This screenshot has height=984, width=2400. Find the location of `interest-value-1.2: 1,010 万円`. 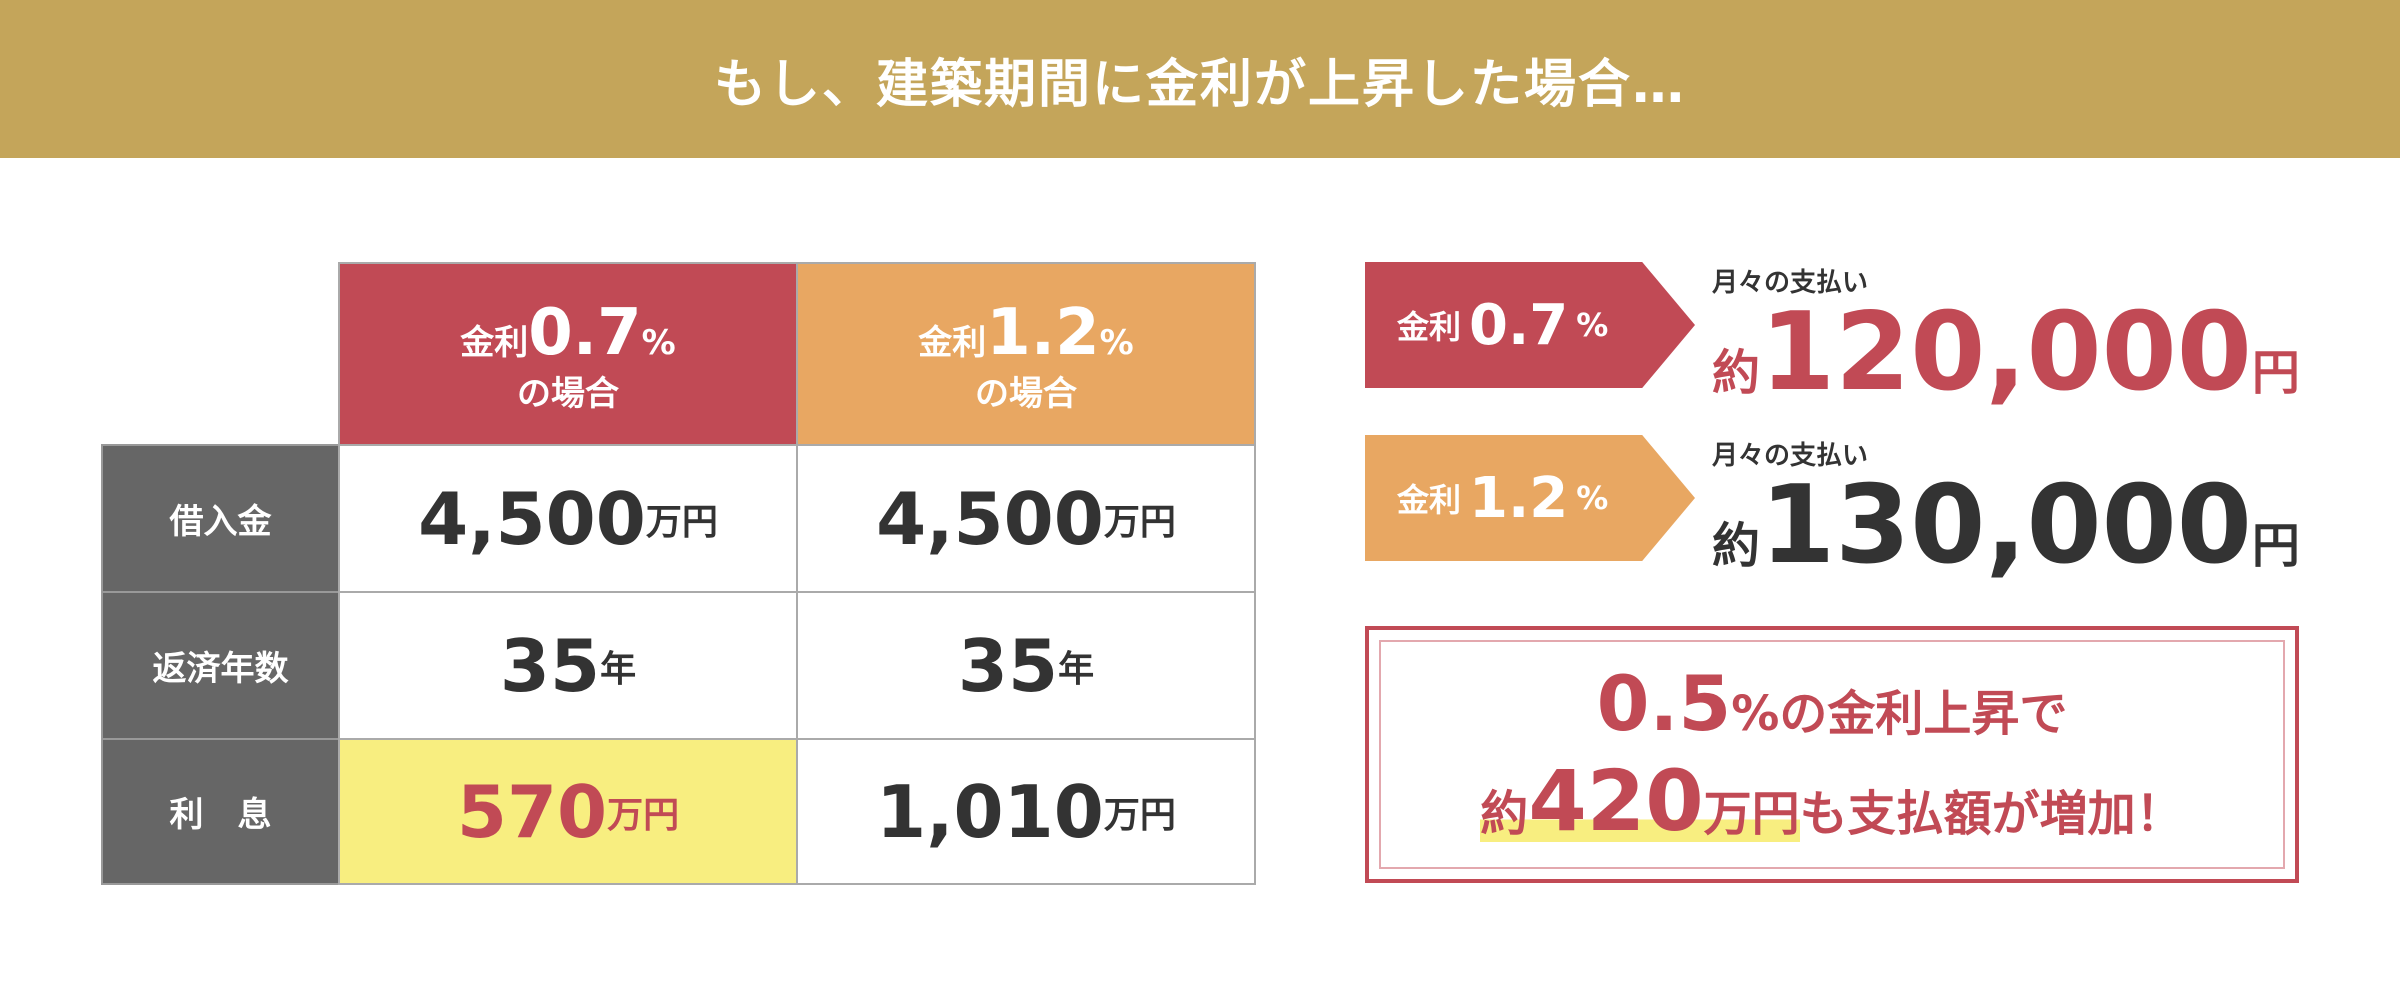

interest-value-1.2: 1,010 万円 is located at coordinates (1026, 811).